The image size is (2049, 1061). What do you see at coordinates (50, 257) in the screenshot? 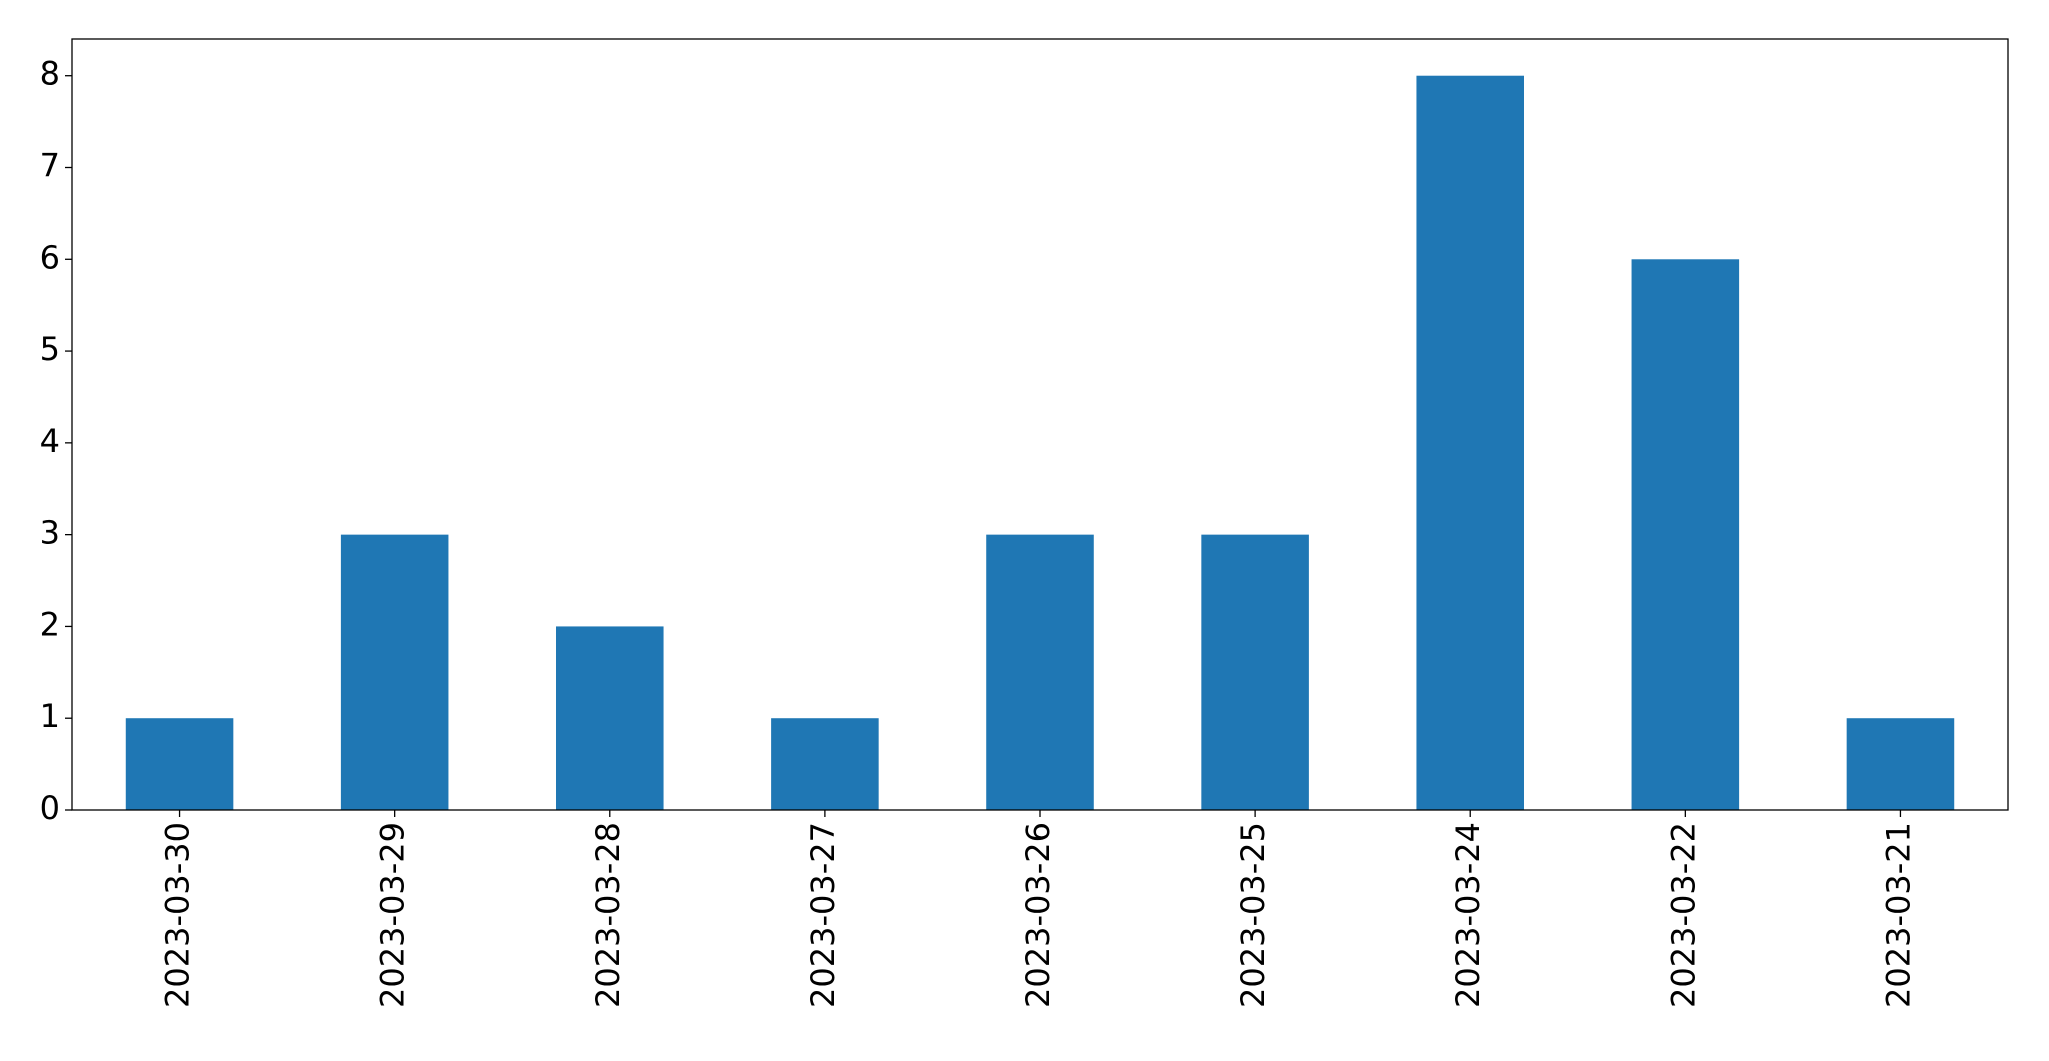
I see `y-tick-label: 6` at bounding box center [50, 257].